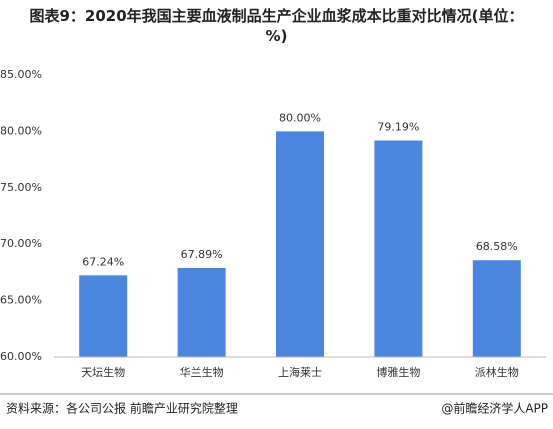  What do you see at coordinates (21, 187) in the screenshot?
I see `y-tick-label: 75.00%` at bounding box center [21, 187].